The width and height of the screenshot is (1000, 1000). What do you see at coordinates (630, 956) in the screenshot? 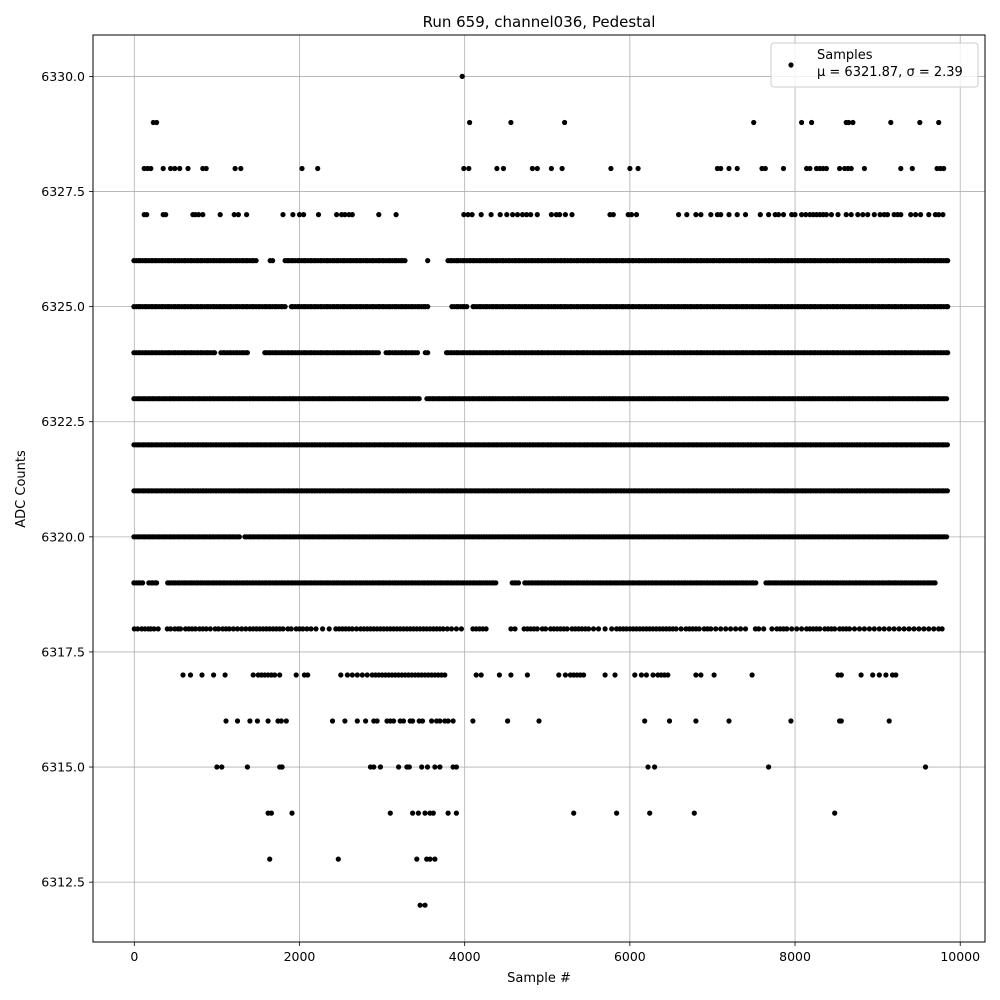
I see `x-tick-label: 6000` at bounding box center [630, 956].